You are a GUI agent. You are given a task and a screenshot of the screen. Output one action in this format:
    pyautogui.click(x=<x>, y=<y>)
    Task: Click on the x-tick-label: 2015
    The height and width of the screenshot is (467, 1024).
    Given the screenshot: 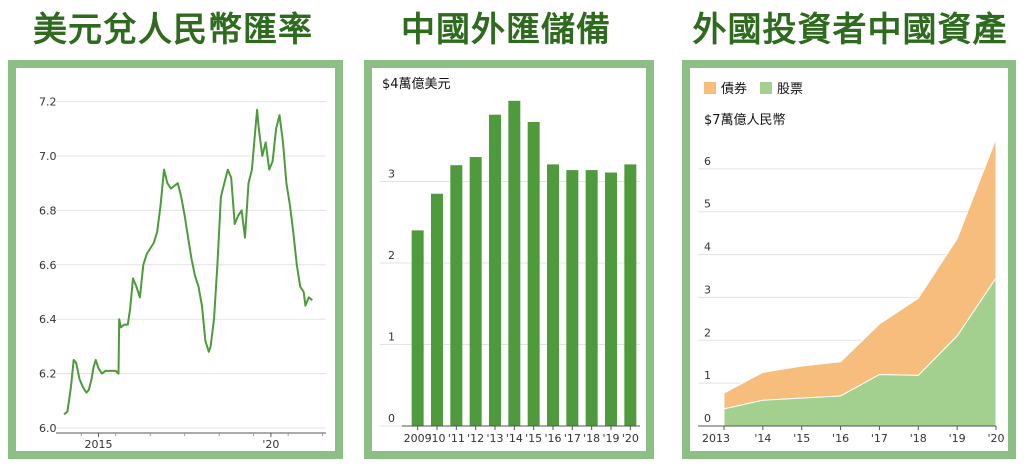 What is the action you would take?
    pyautogui.click(x=98, y=444)
    